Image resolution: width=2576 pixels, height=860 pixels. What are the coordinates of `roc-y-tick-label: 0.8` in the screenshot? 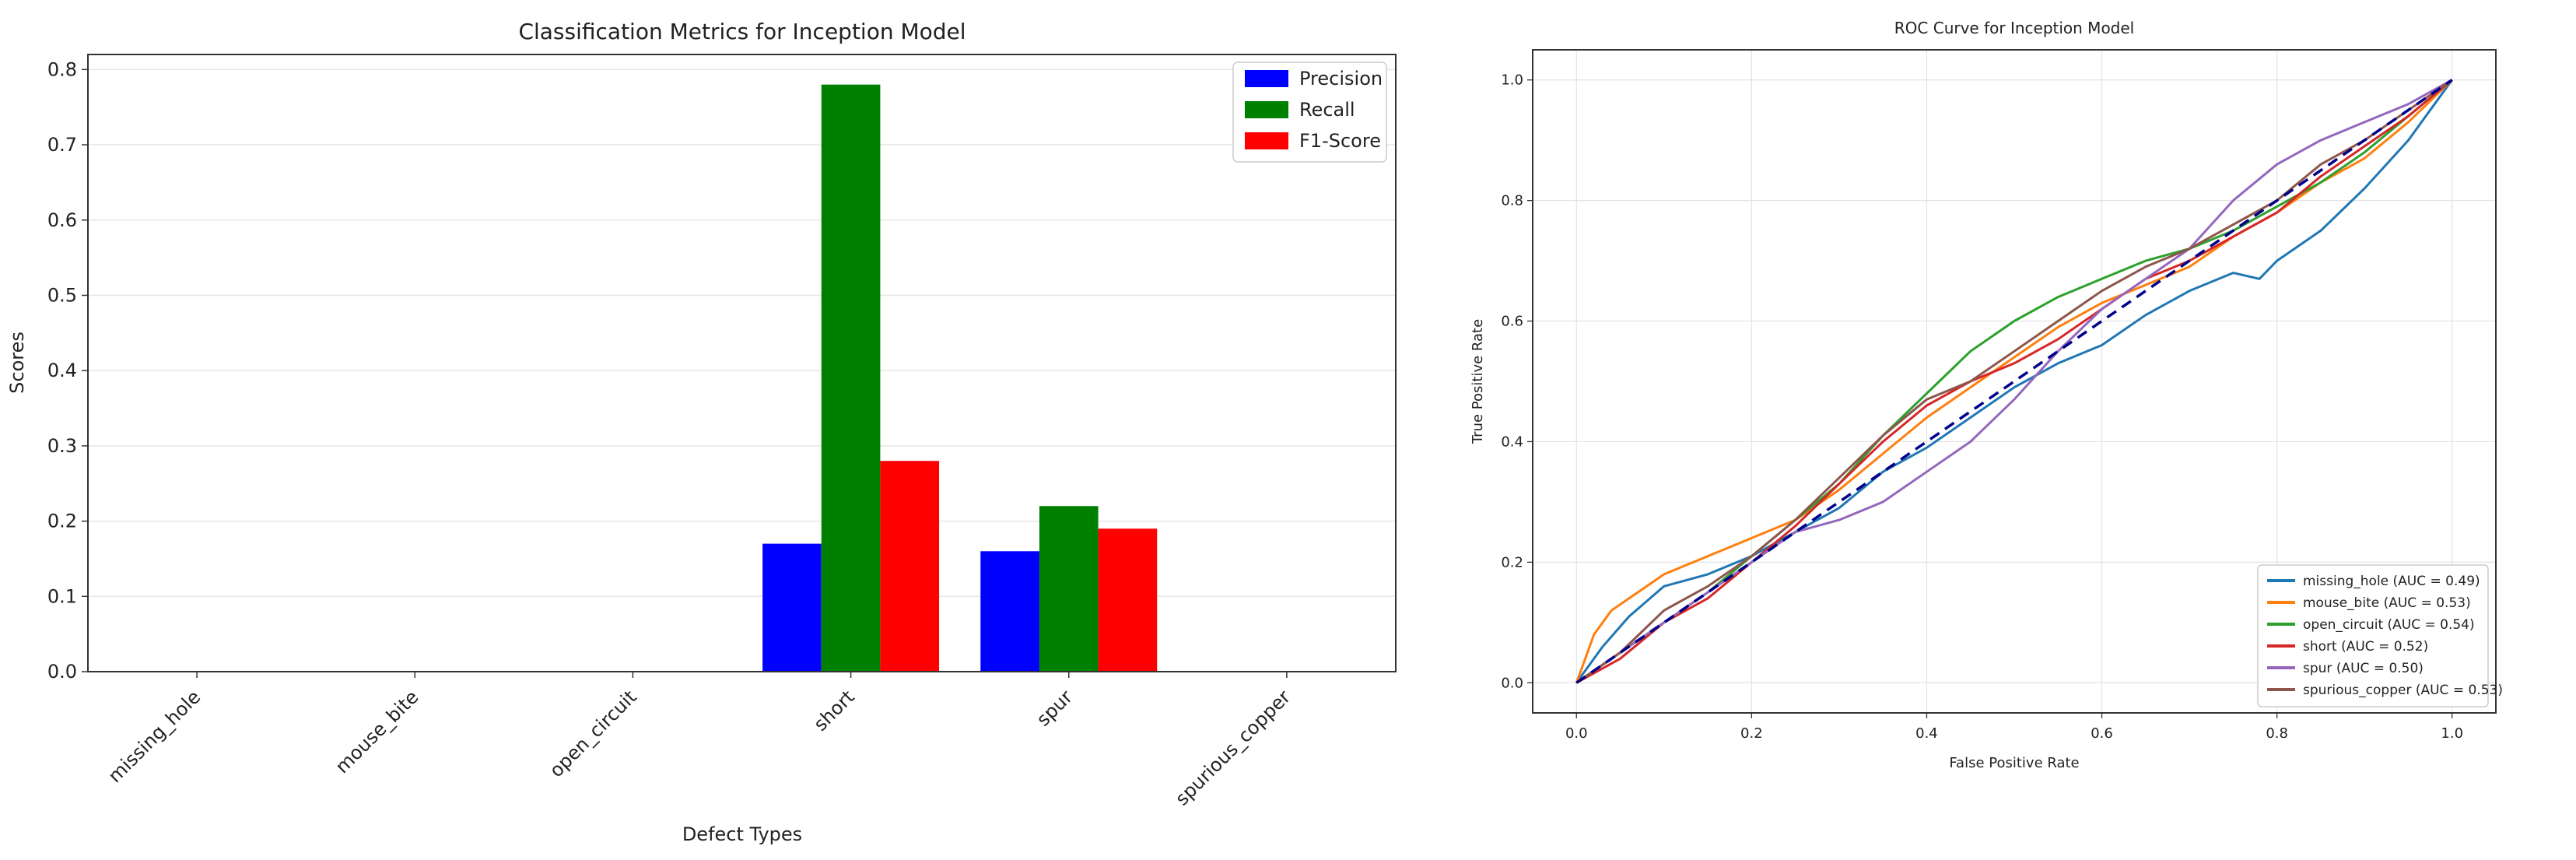 It's located at (1512, 201).